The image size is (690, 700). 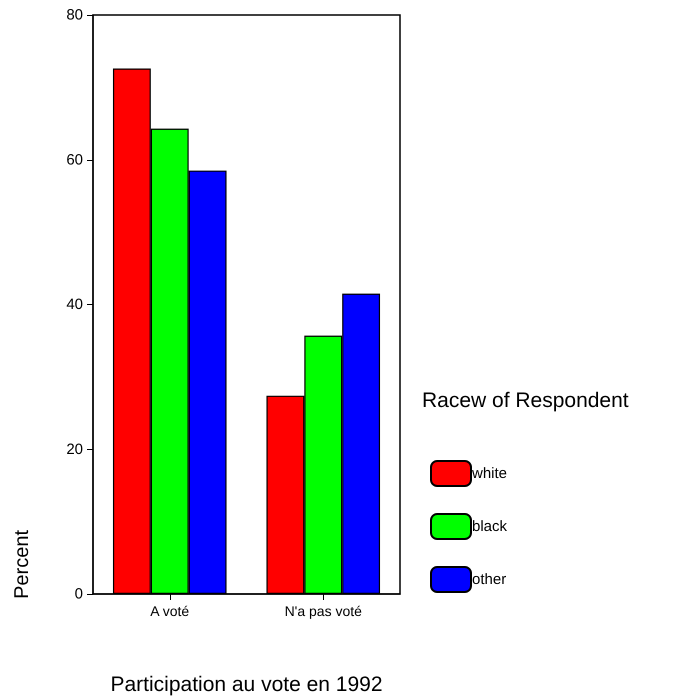 I want to click on legend-label: black, so click(x=490, y=526).